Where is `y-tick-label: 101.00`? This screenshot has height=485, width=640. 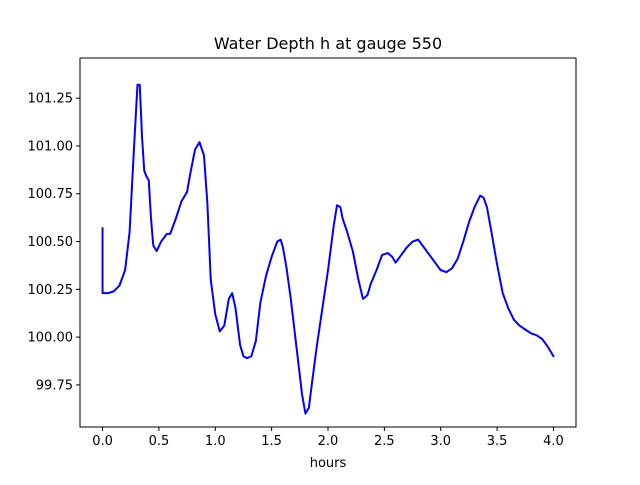
y-tick-label: 101.00 is located at coordinates (51, 146).